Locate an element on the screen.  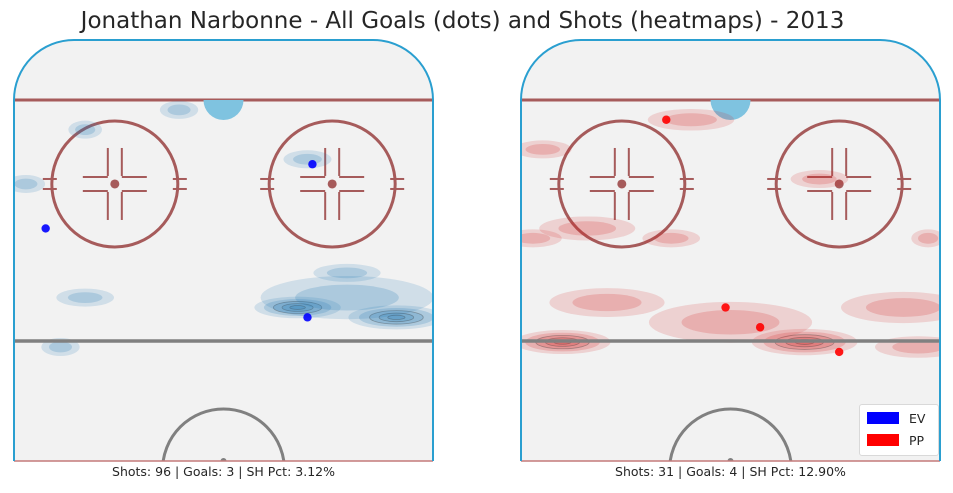
legend-label-pp: PP is located at coordinates (917, 440).